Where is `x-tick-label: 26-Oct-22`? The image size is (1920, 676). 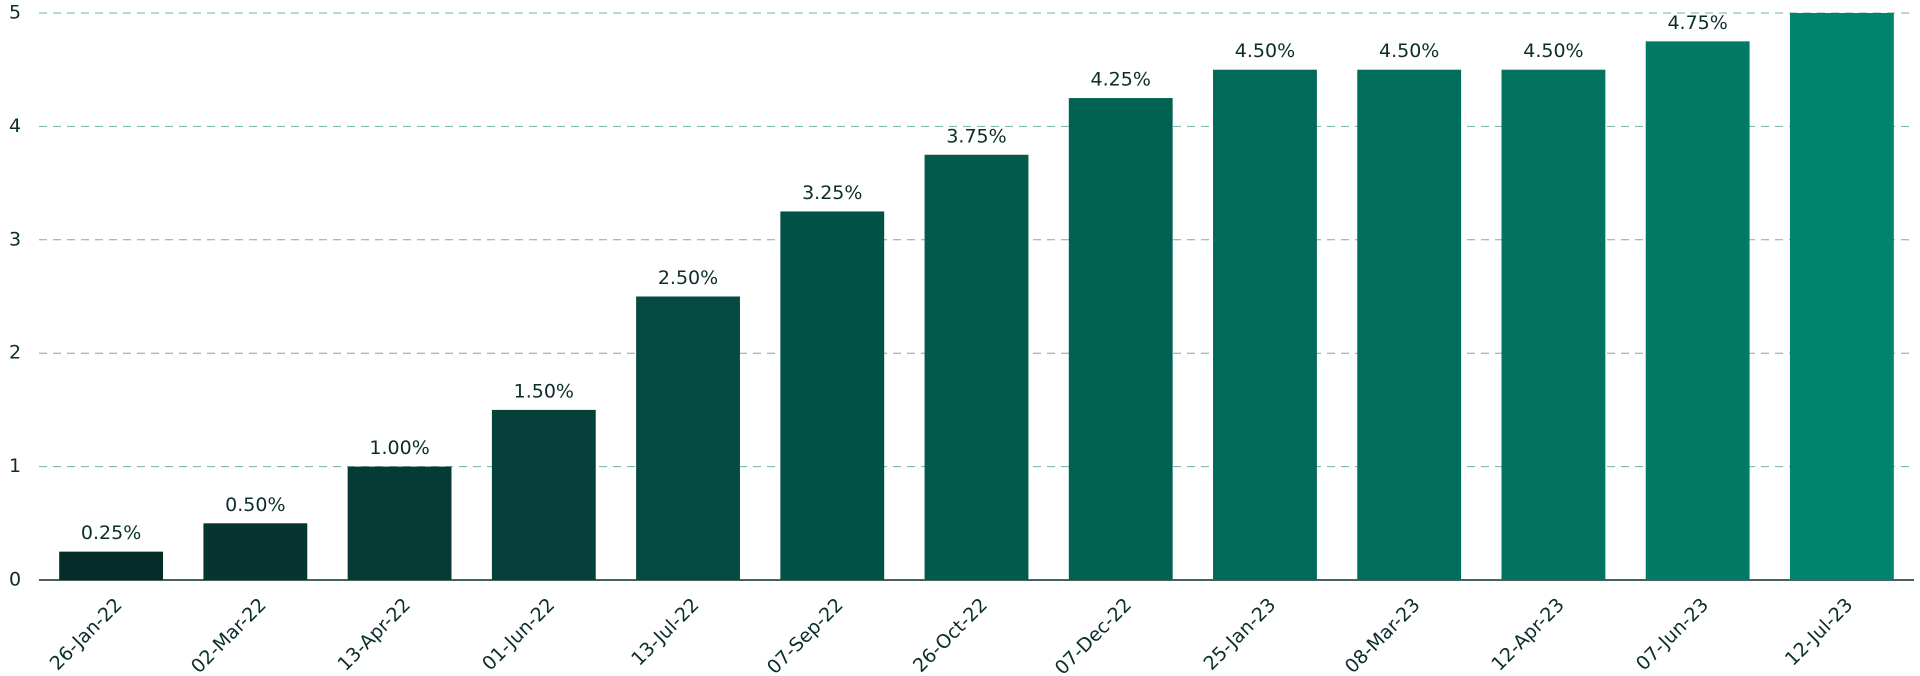 x-tick-label: 26-Oct-22 is located at coordinates (950, 635).